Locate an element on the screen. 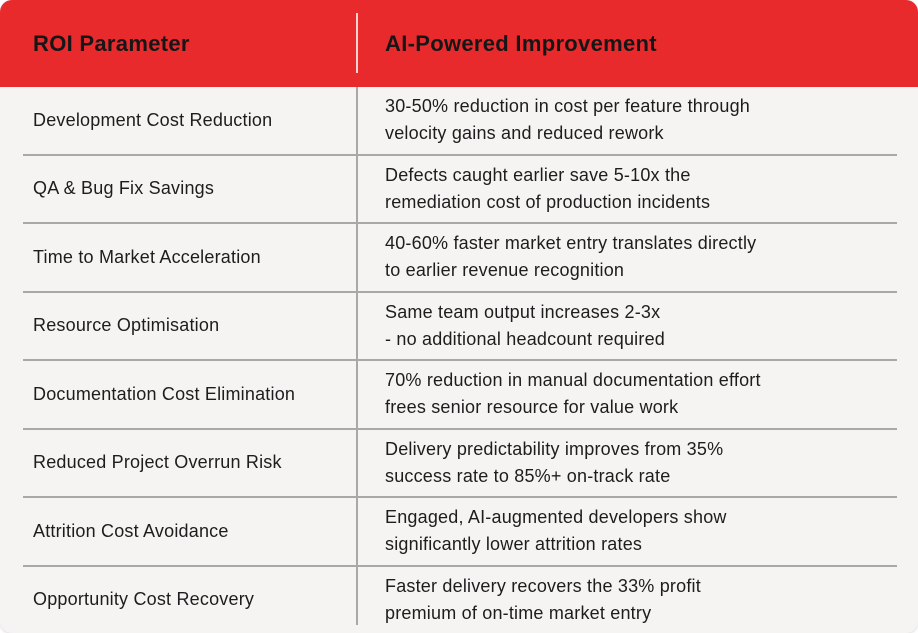 The height and width of the screenshot is (633, 918). table-header: ROI Parameter AI-Powered Improvement is located at coordinates (459, 43).